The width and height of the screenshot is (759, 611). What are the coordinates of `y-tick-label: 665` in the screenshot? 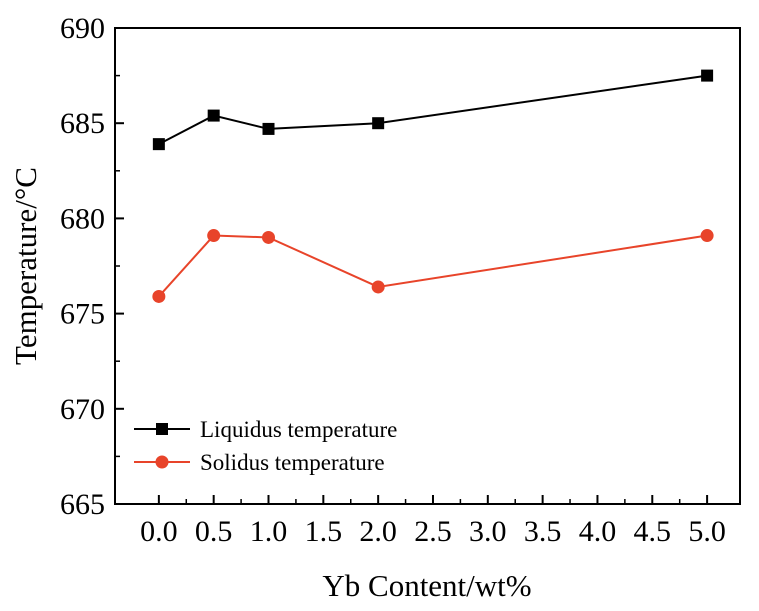 It's located at (82, 504).